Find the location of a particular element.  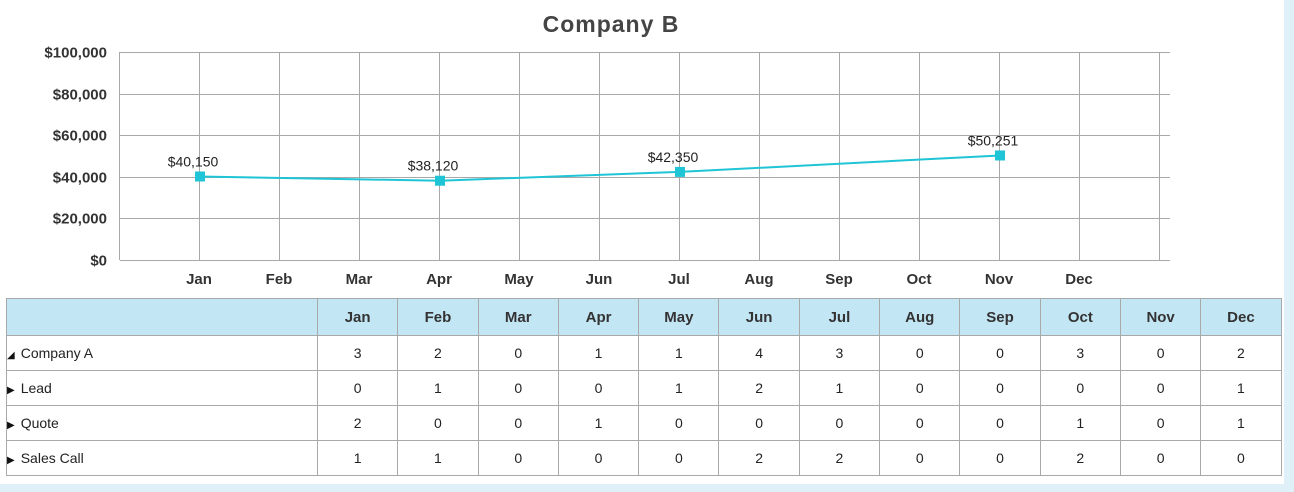

grid-header-cell: May is located at coordinates (679, 317).